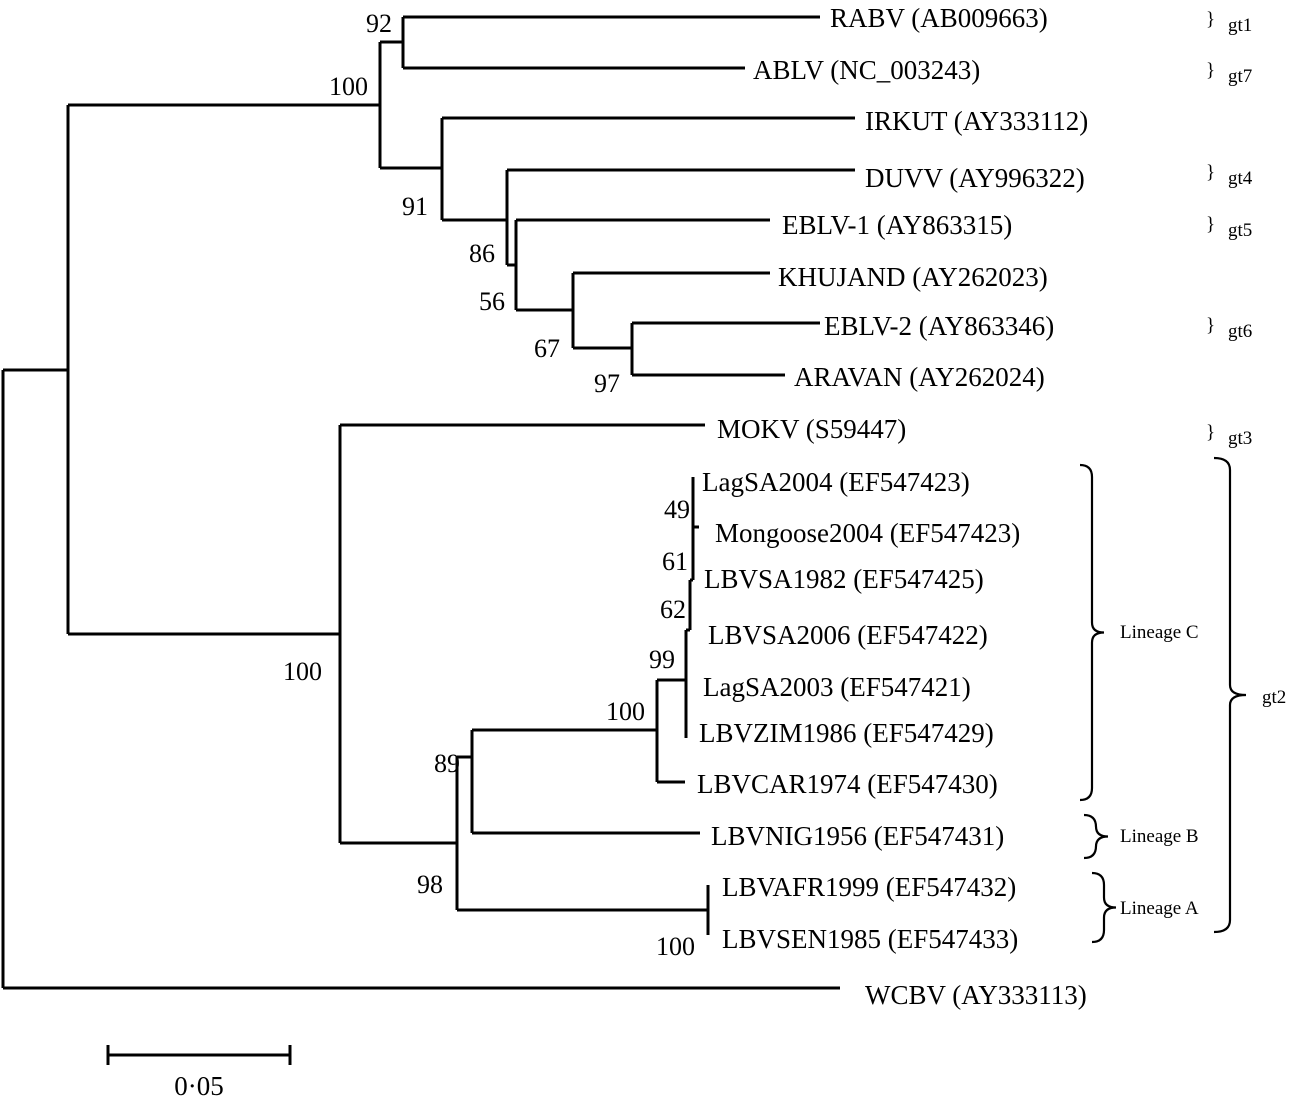 This screenshot has width=1292, height=1105. What do you see at coordinates (430, 884) in the screenshot?
I see `bootstrap-value: 98` at bounding box center [430, 884].